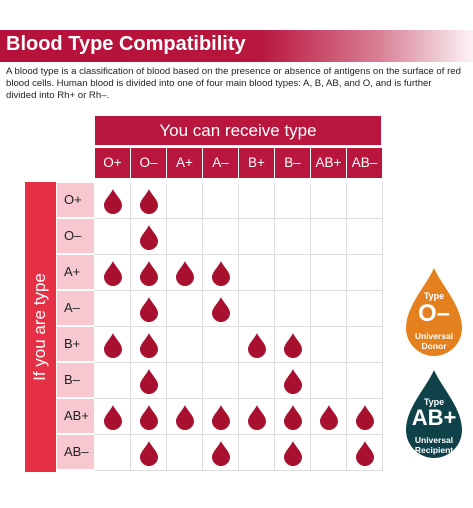 The height and width of the screenshot is (508, 473). I want to click on page-title: Blood Type Compatibility, so click(126, 44).